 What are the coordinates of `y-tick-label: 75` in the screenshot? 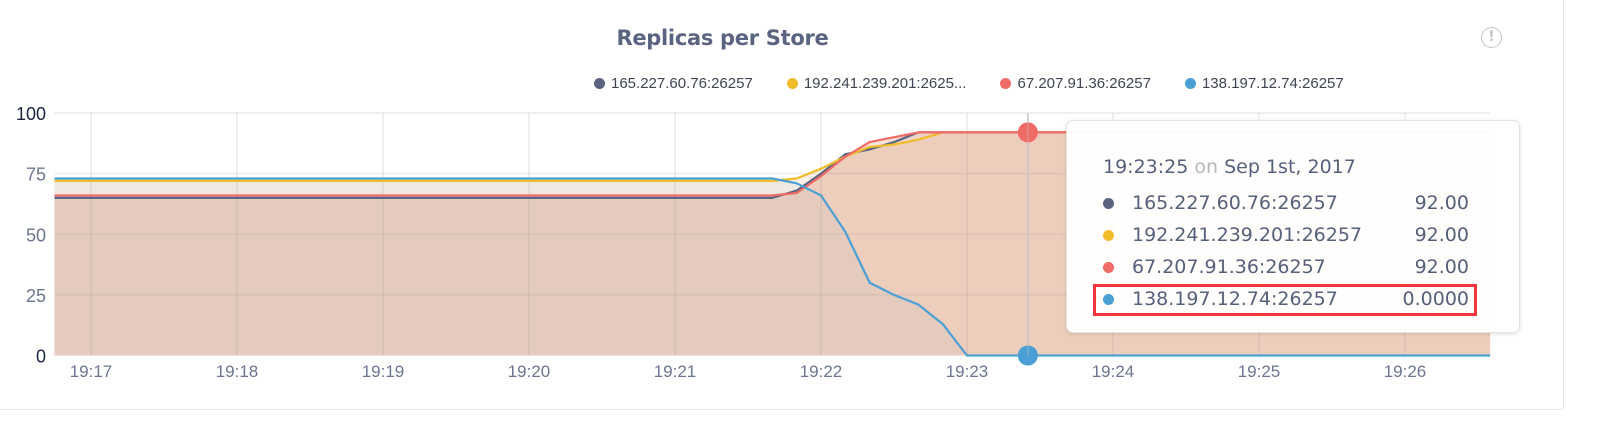 It's located at (36, 175).